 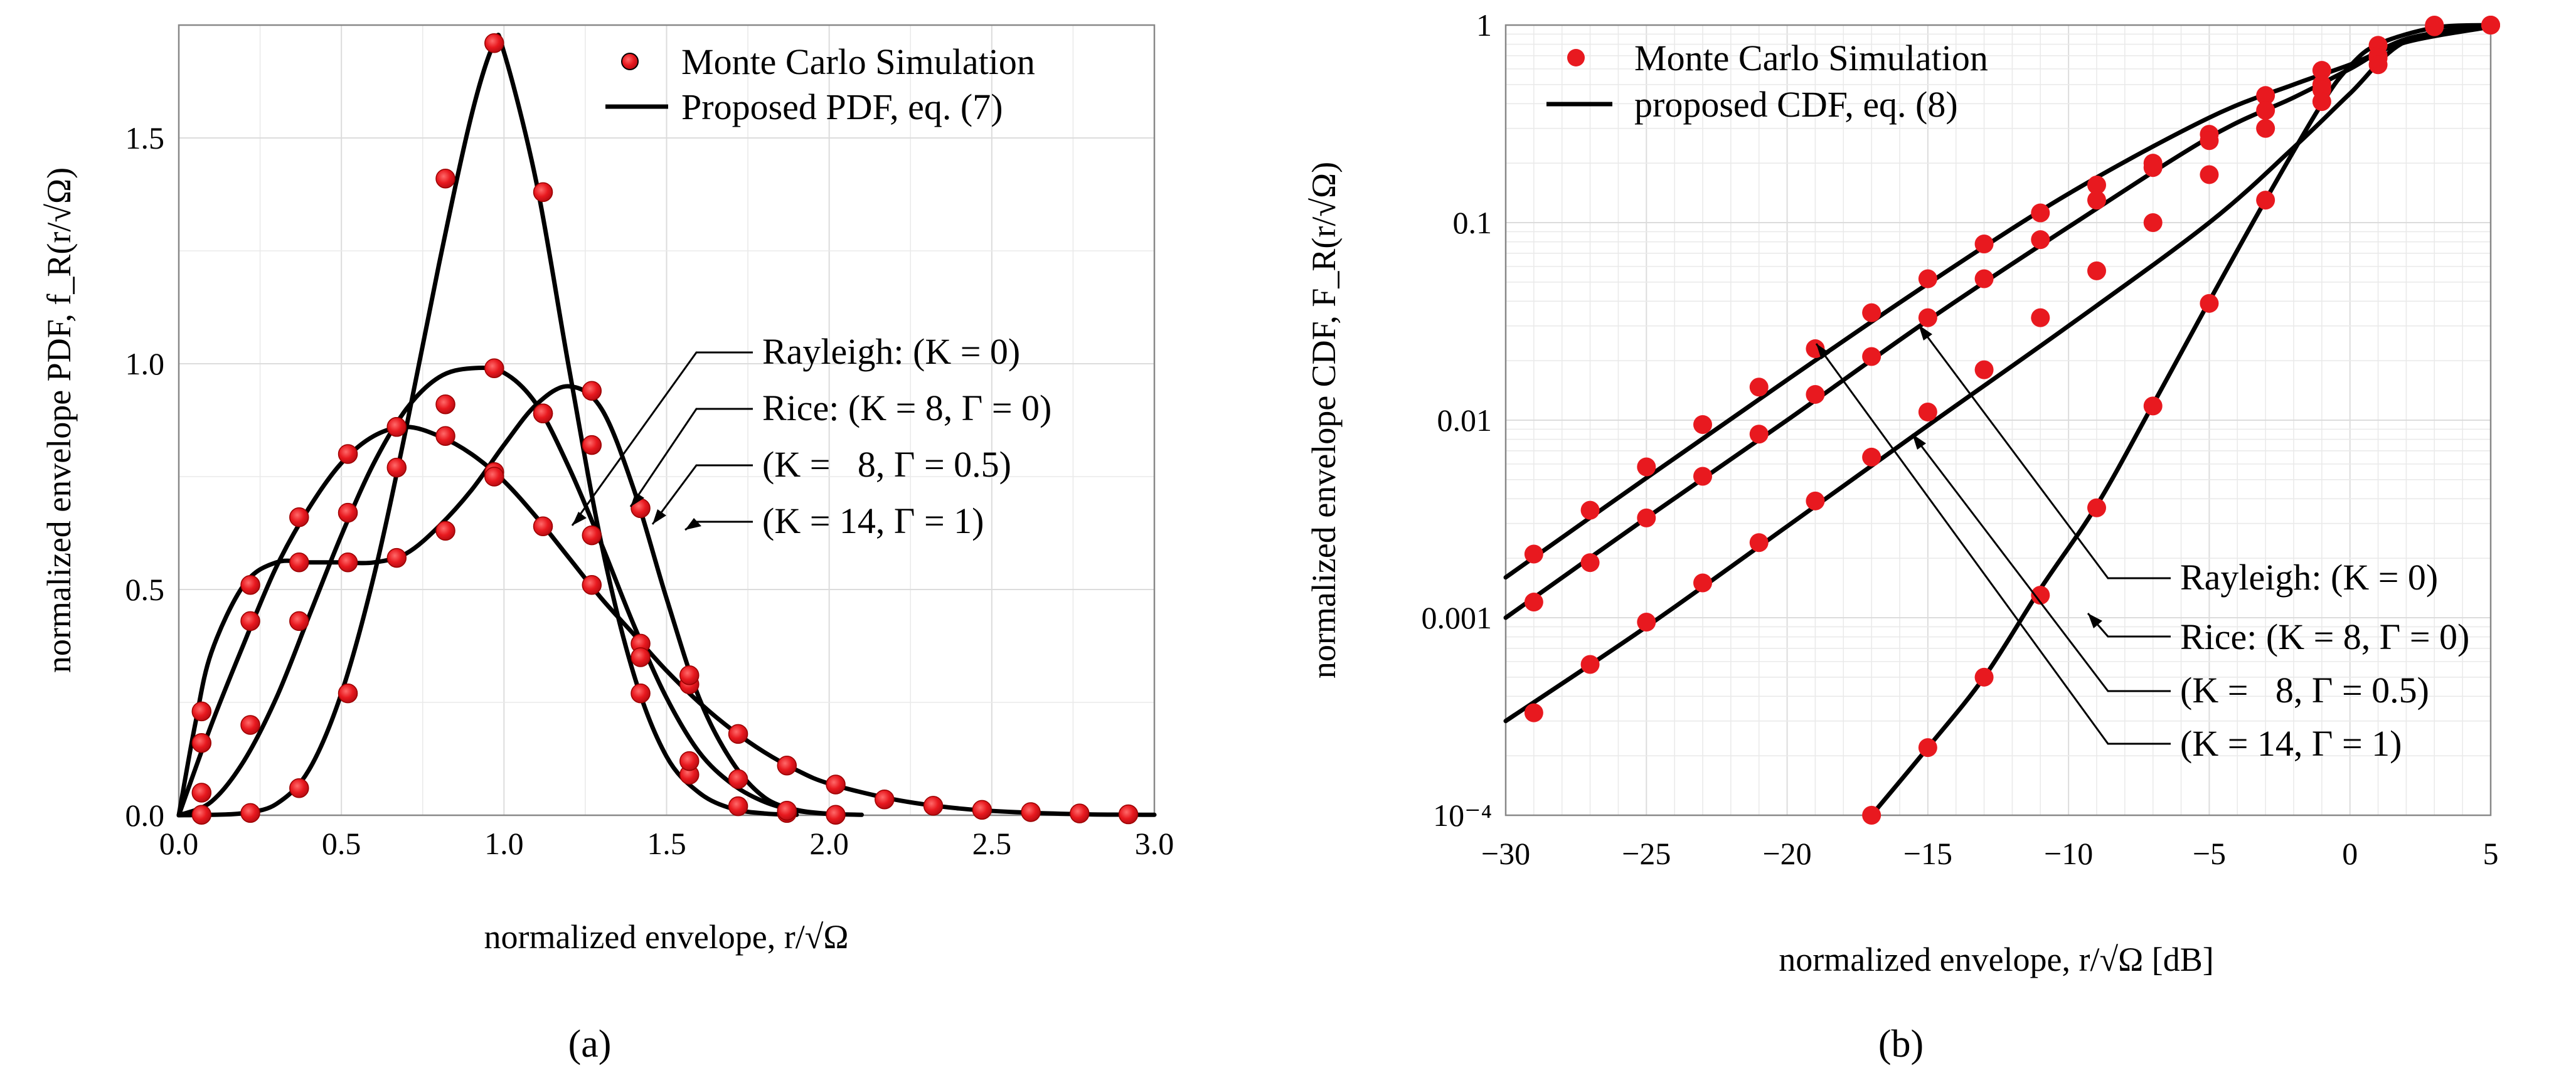 What do you see at coordinates (1786, 853) in the screenshot?
I see `x-tick-label: −20` at bounding box center [1786, 853].